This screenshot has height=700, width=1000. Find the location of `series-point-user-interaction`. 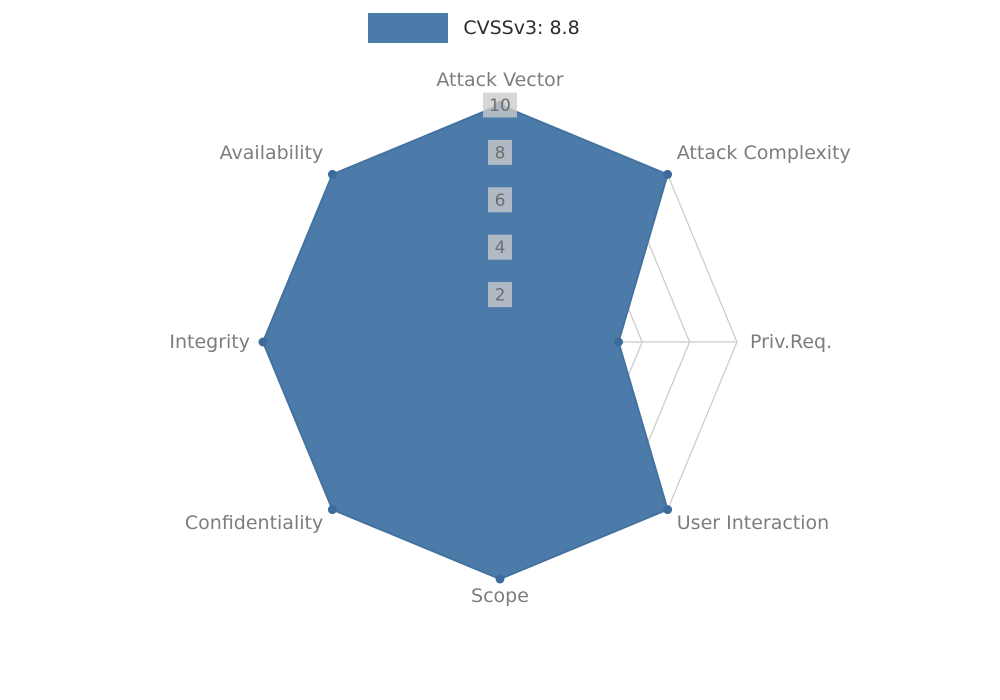

series-point-user-interaction is located at coordinates (668, 510).